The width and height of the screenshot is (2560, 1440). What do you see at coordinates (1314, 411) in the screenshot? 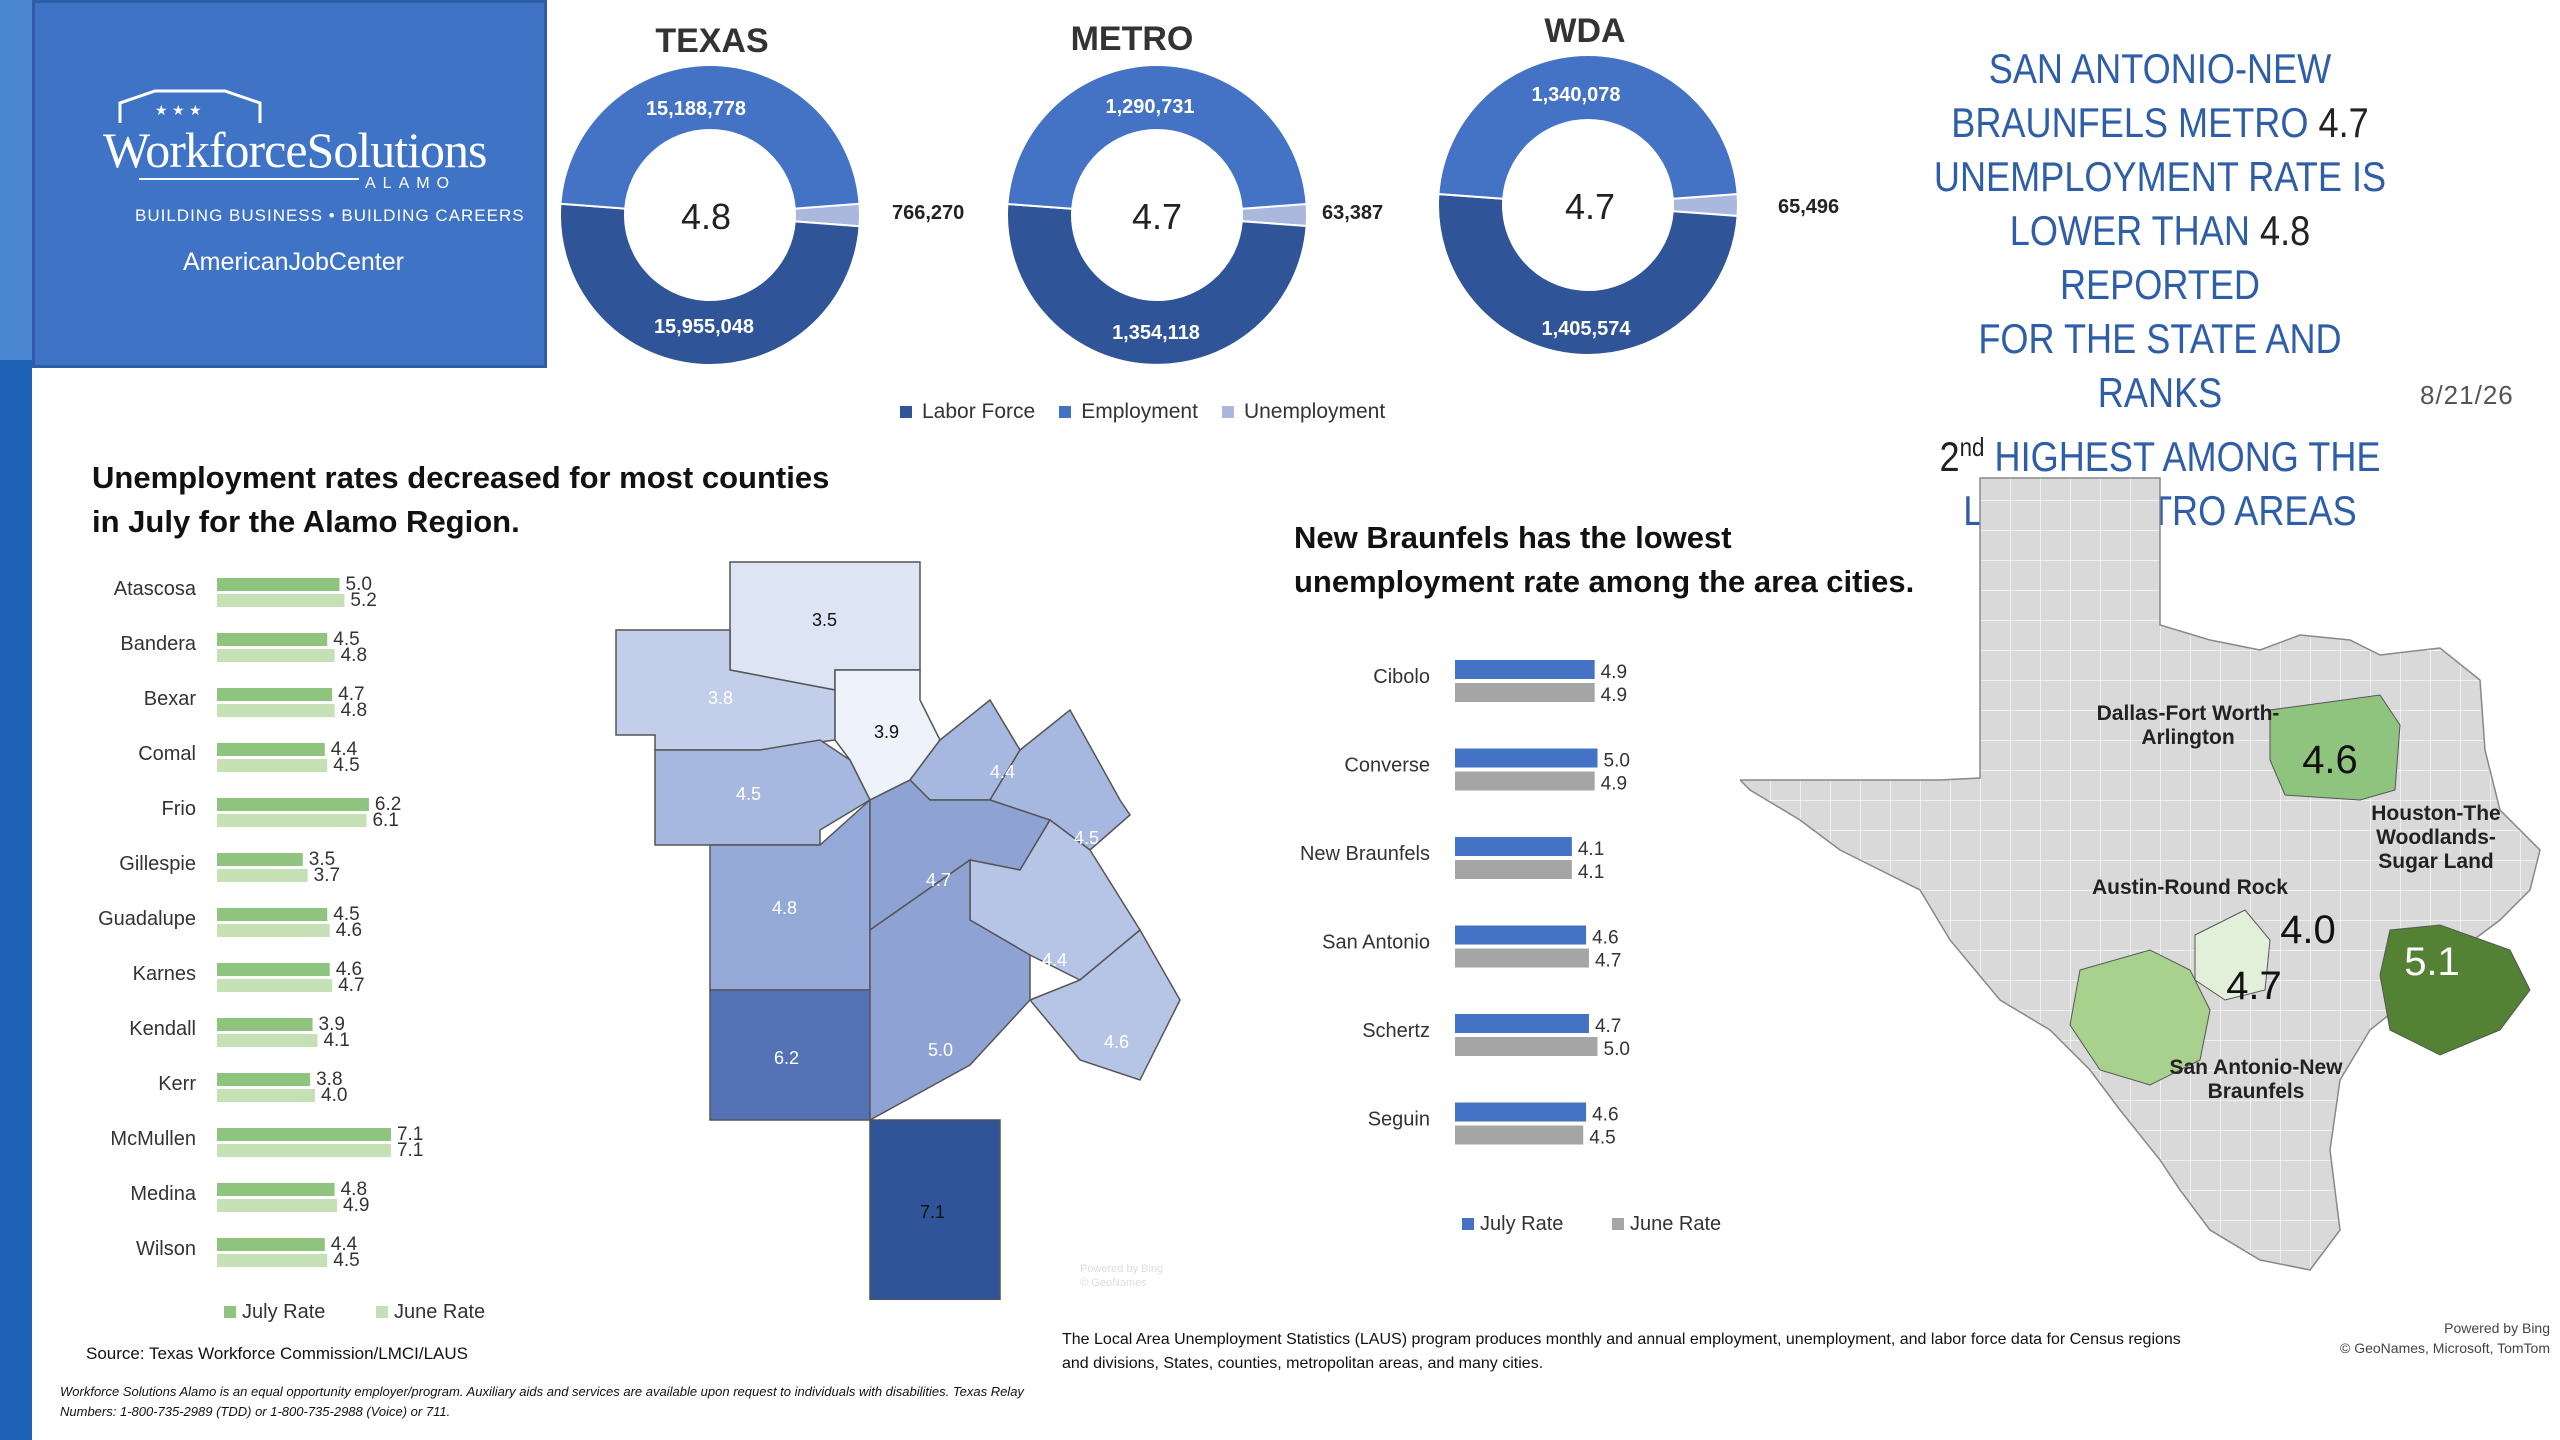
I see `legend-unemployment: Unemployment` at bounding box center [1314, 411].